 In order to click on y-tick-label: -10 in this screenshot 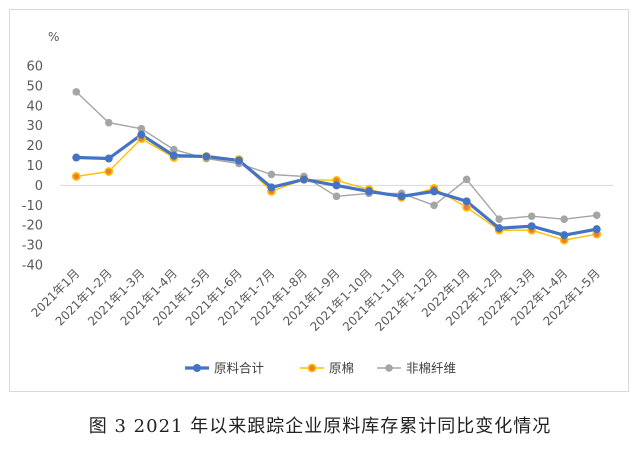, I will do `click(32, 206)`.